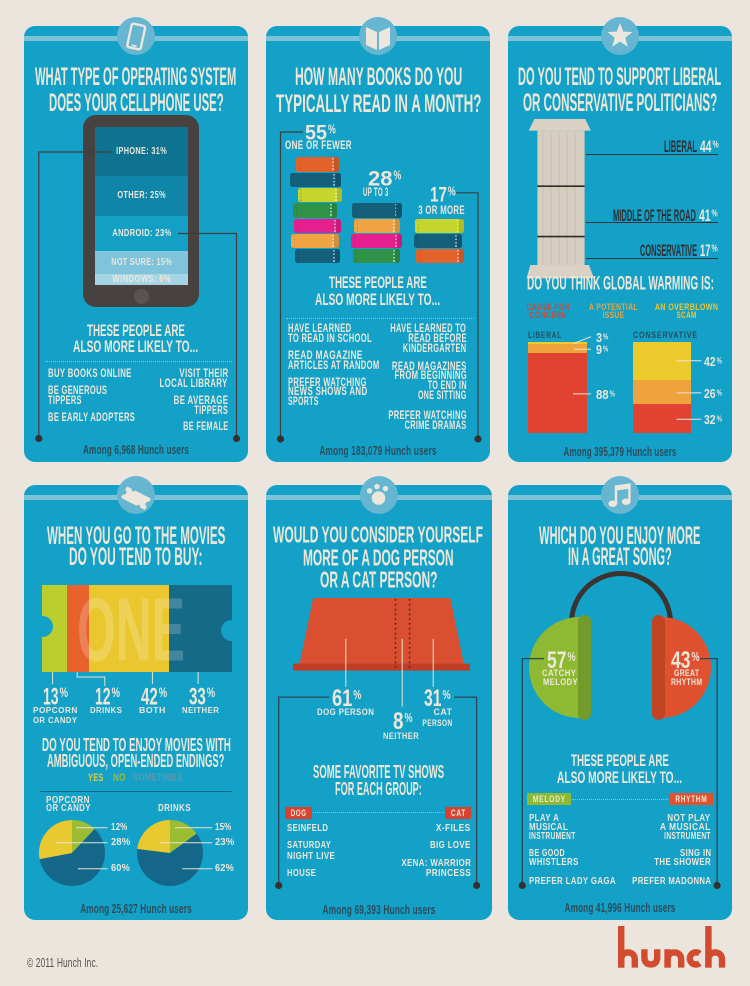 This screenshot has width=750, height=986. I want to click on svg-text: HOW MANY BOOKS DO YOU, so click(378, 77).